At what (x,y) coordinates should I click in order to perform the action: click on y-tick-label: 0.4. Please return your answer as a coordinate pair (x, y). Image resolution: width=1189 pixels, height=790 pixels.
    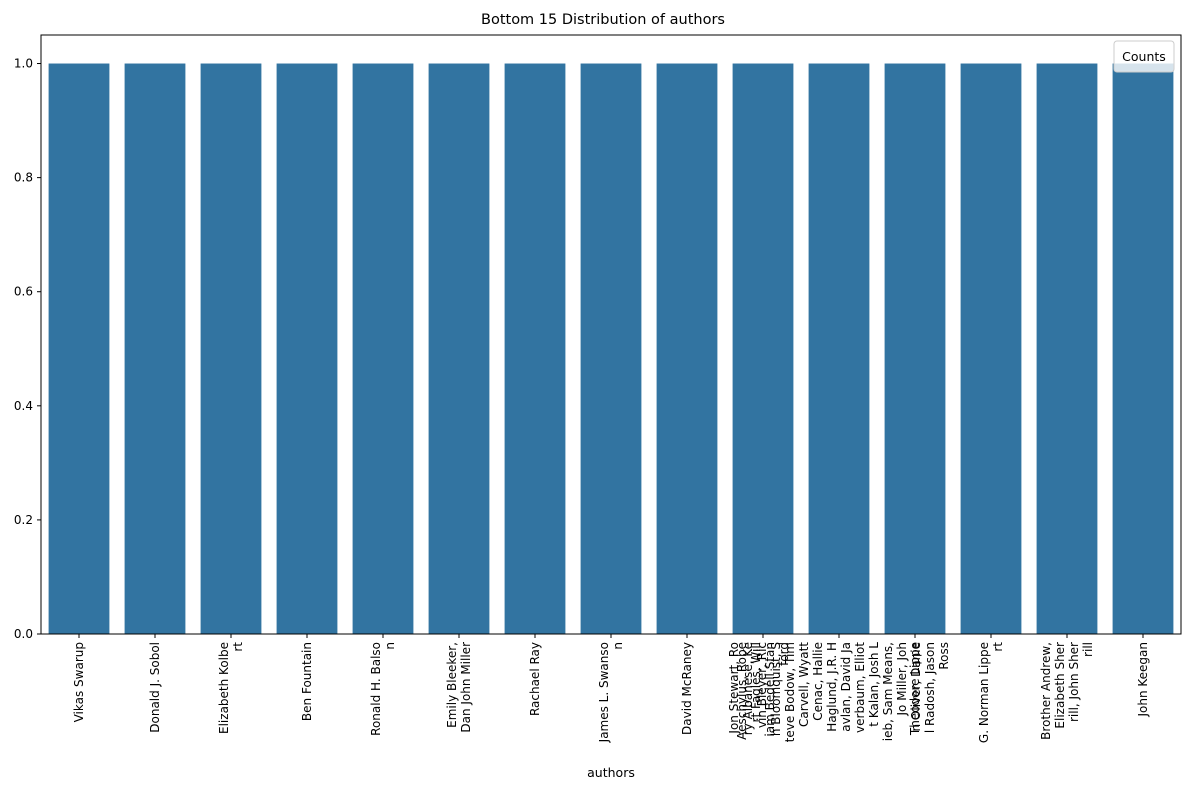
    Looking at the image, I should click on (23, 406).